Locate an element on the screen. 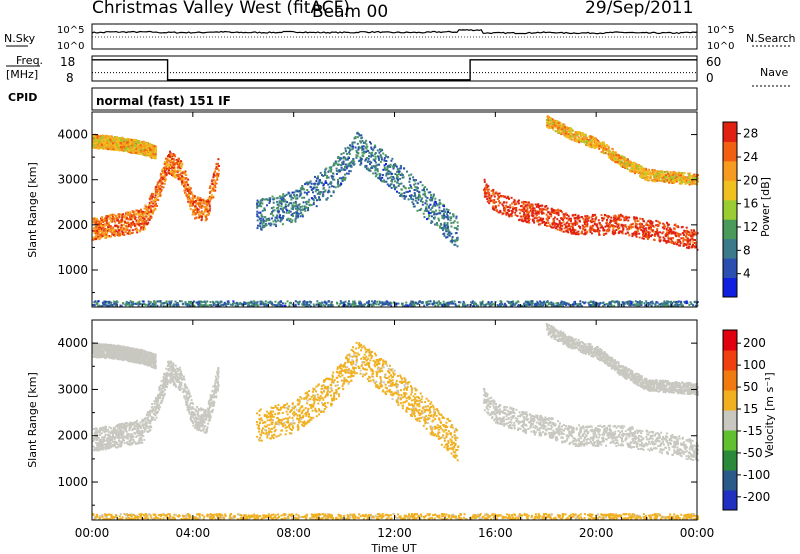  freq-lines is located at coordinates (394, 70).